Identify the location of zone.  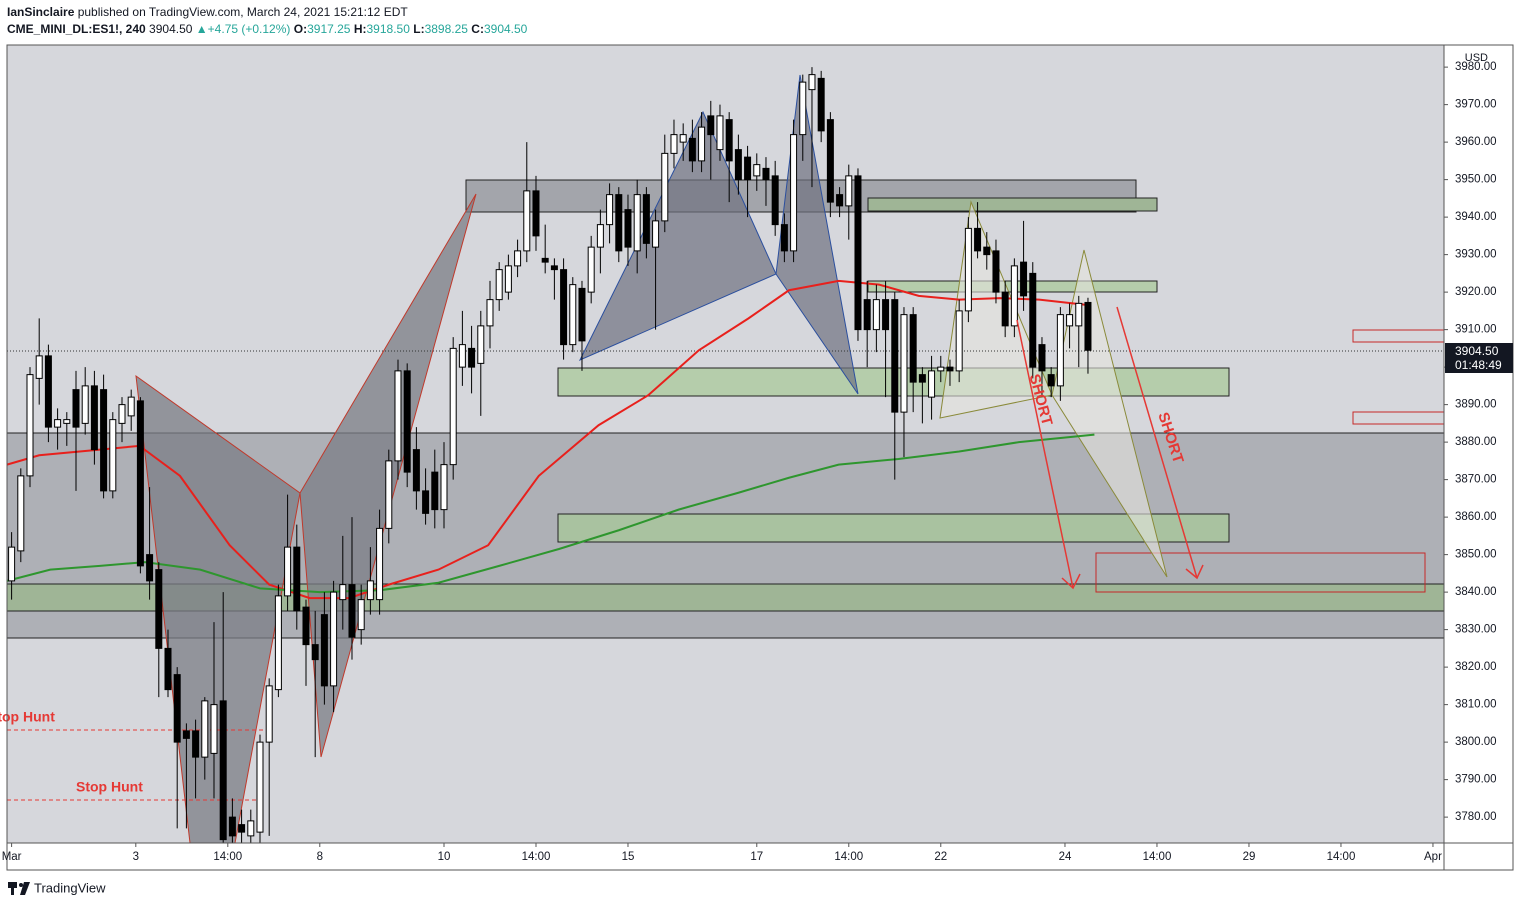
(893, 528).